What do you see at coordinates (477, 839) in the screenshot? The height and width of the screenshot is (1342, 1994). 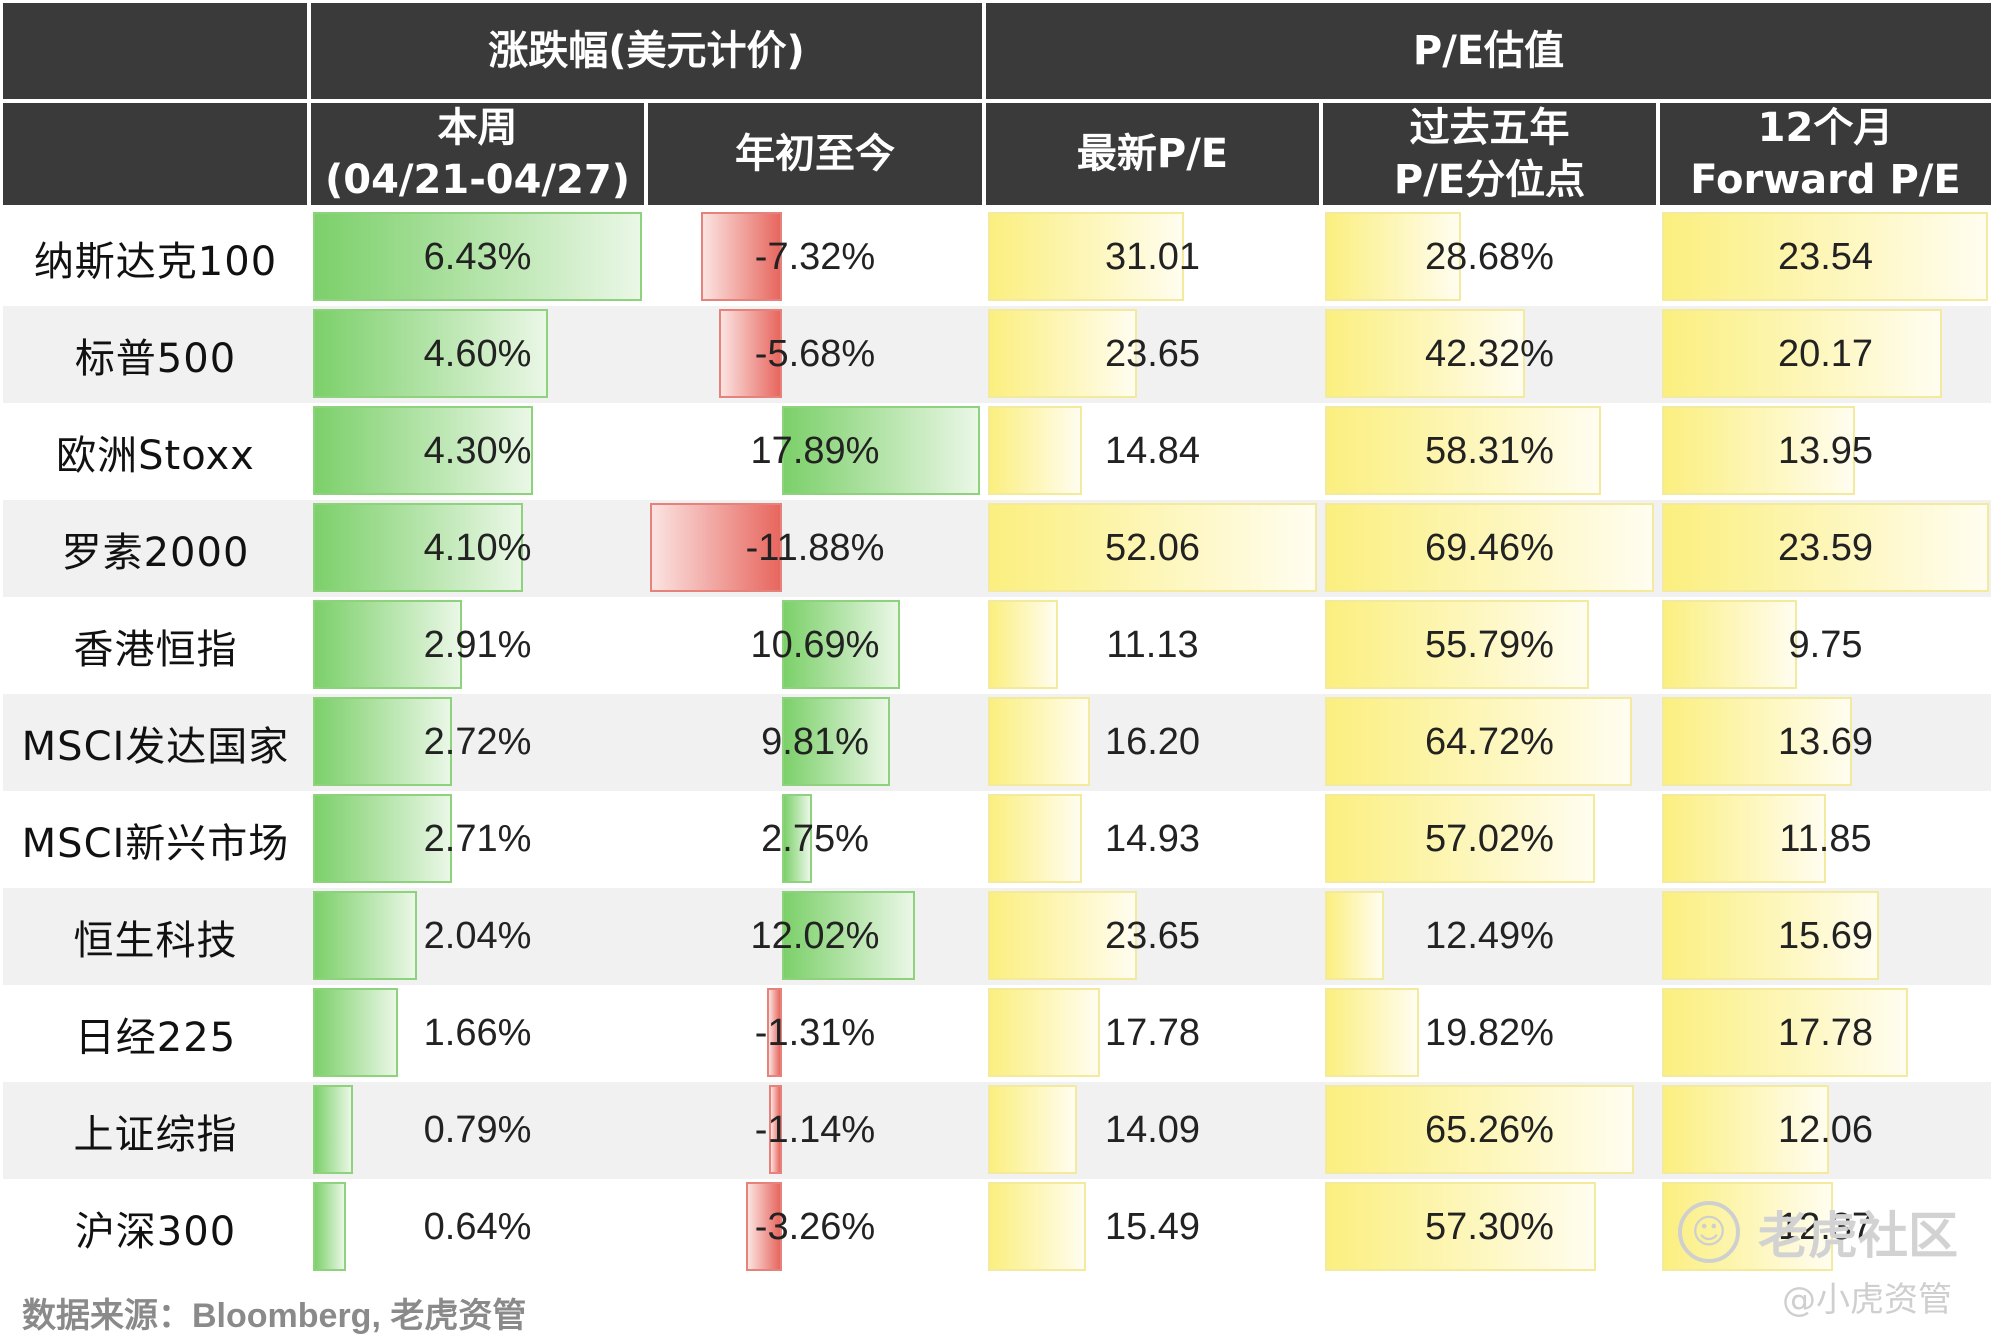 I see `value-label-week: 2.71%` at bounding box center [477, 839].